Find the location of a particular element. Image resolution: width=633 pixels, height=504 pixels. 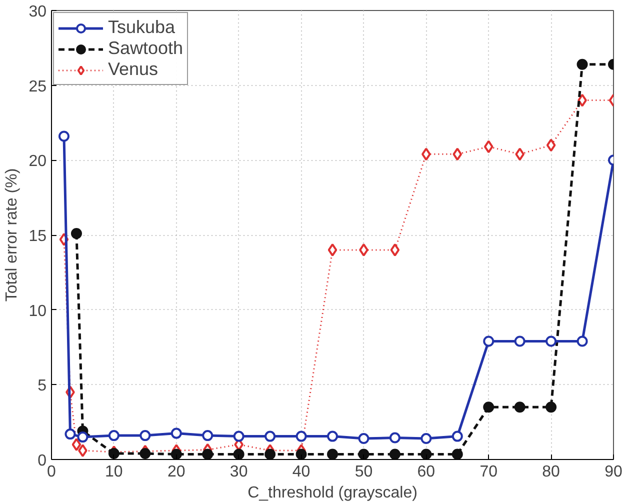

legend-label: Tsukuba is located at coordinates (142, 27).